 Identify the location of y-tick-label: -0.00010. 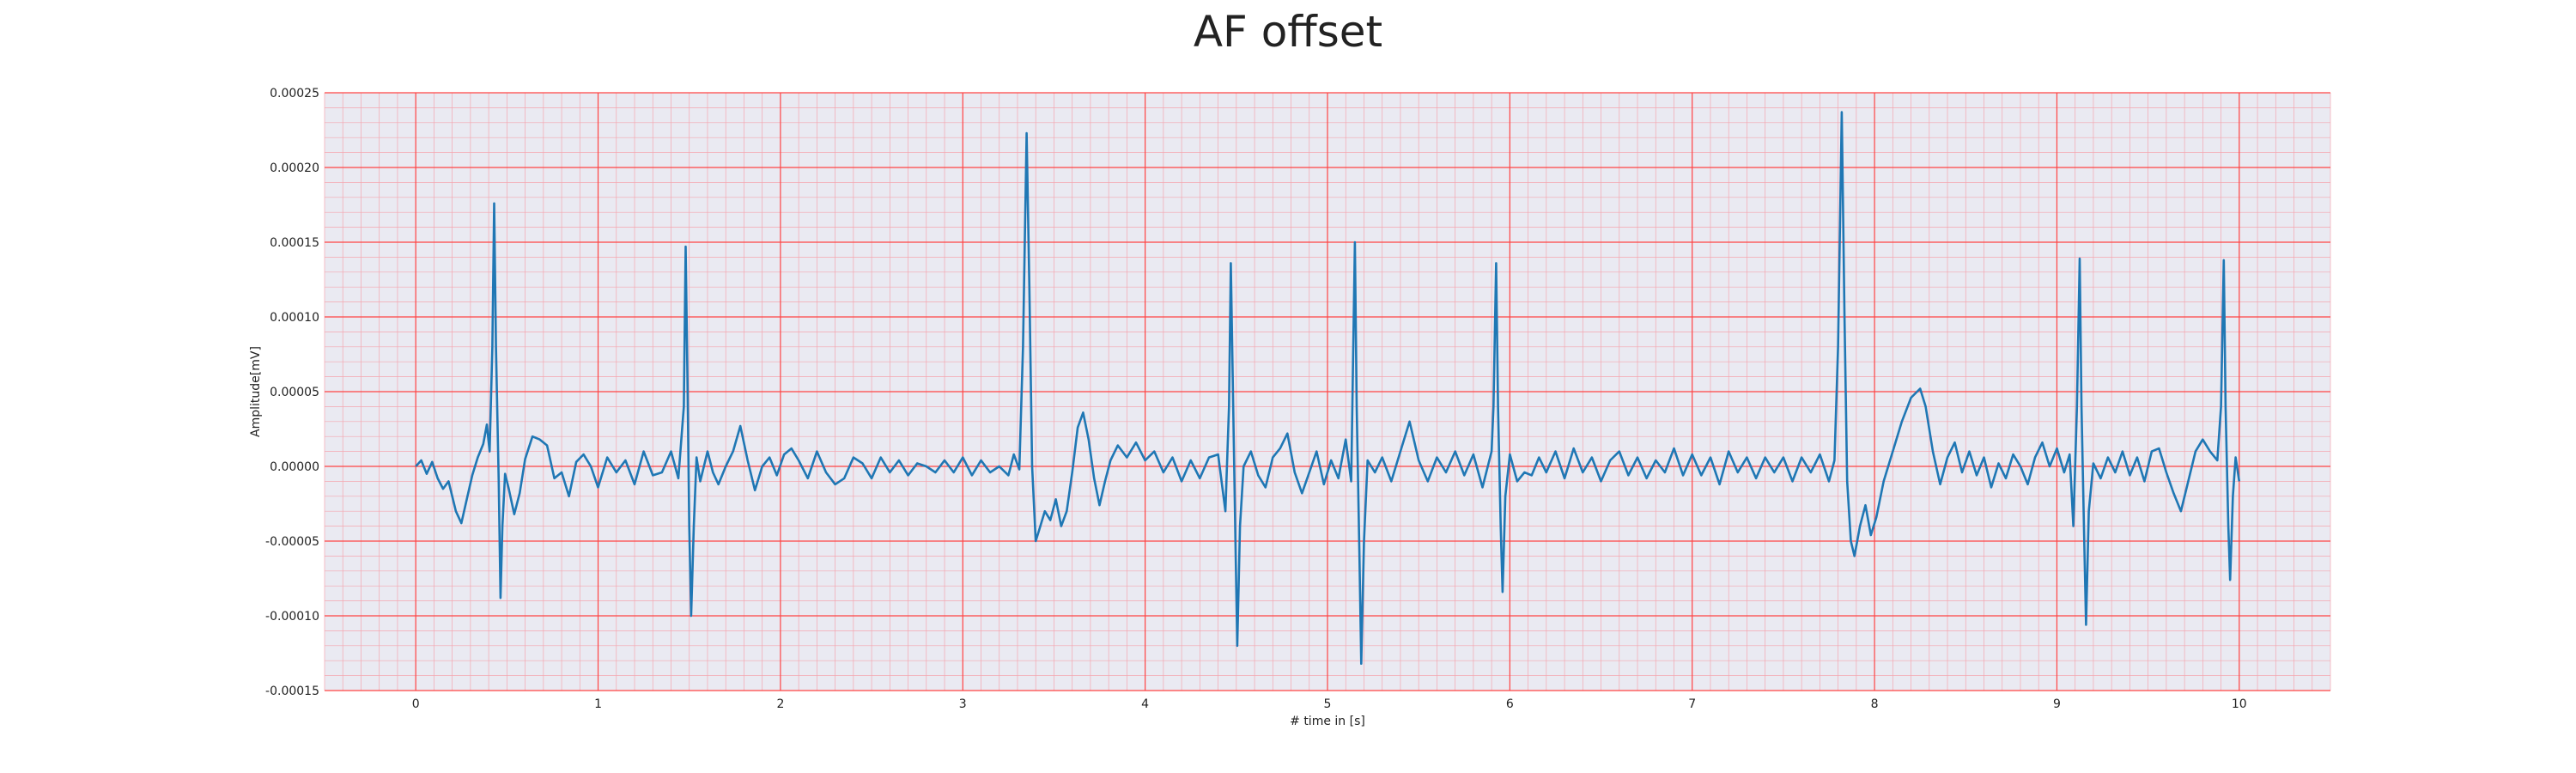
(292, 617).